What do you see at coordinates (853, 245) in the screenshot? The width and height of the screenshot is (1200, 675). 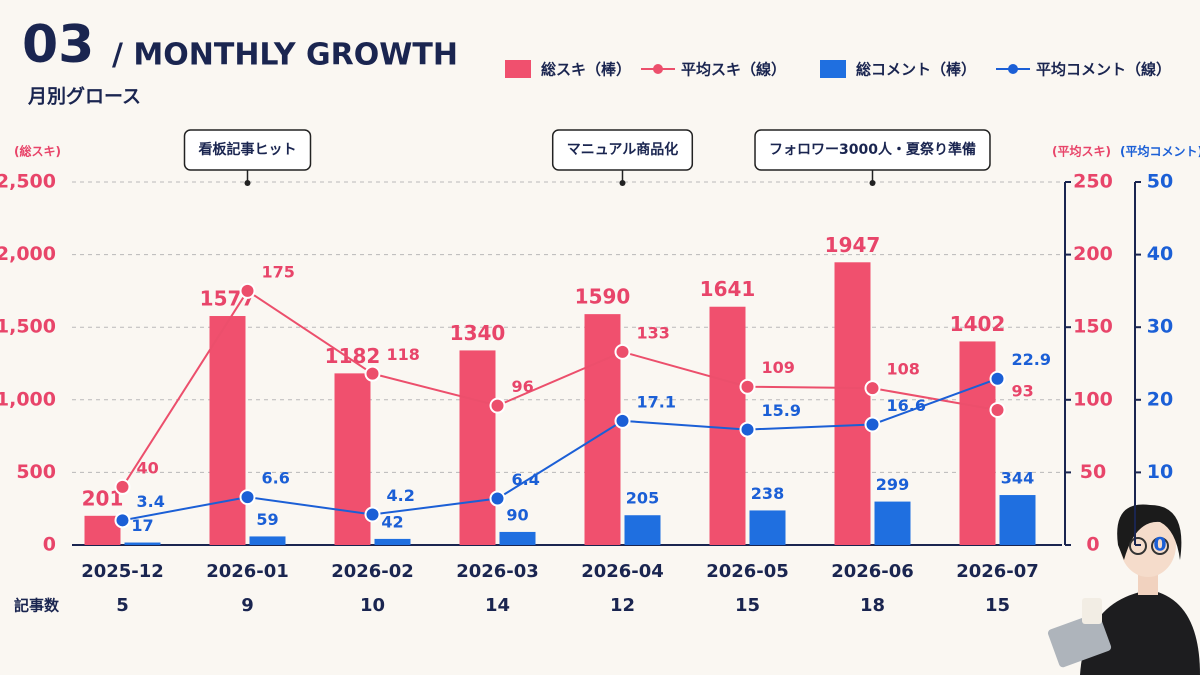 I see `bar-value-label: 1947` at bounding box center [853, 245].